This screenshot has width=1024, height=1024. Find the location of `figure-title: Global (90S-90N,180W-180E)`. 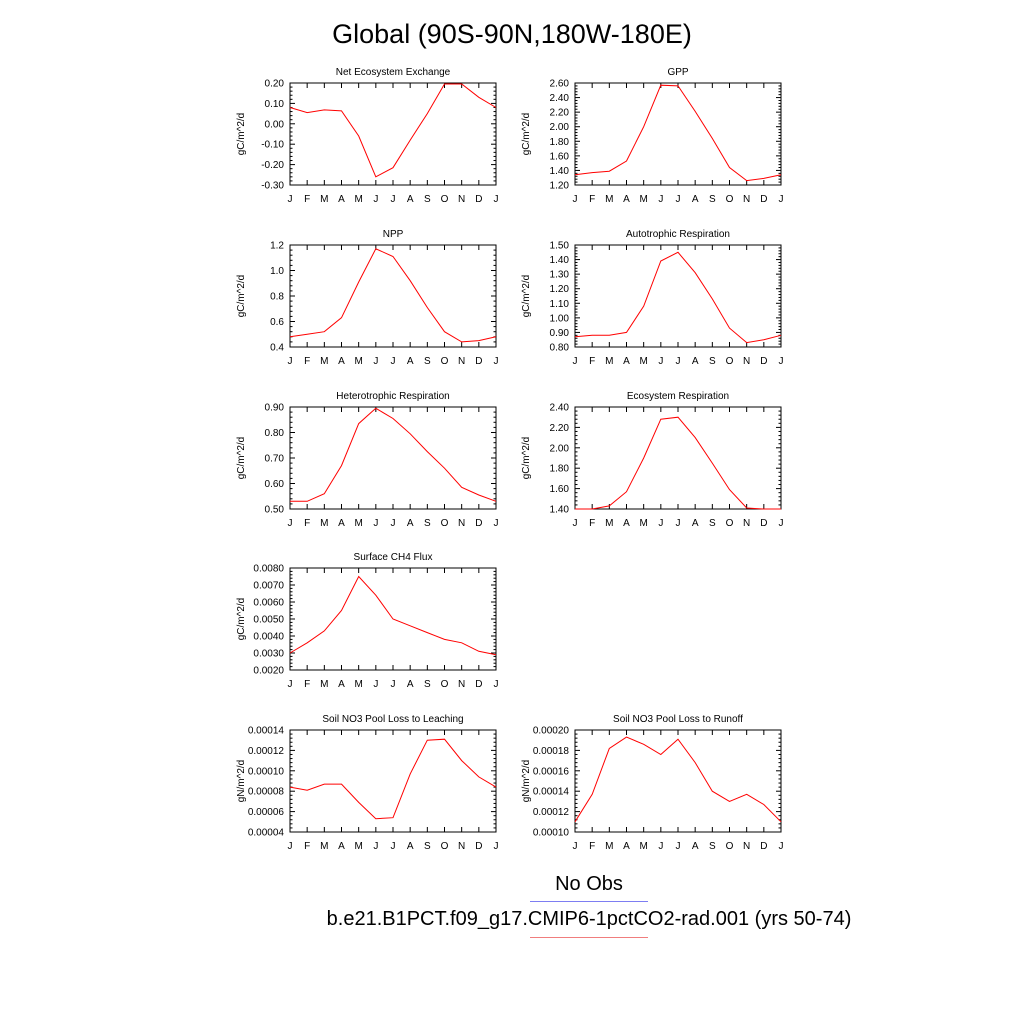

figure-title: Global (90S-90N,180W-180E) is located at coordinates (512, 34).